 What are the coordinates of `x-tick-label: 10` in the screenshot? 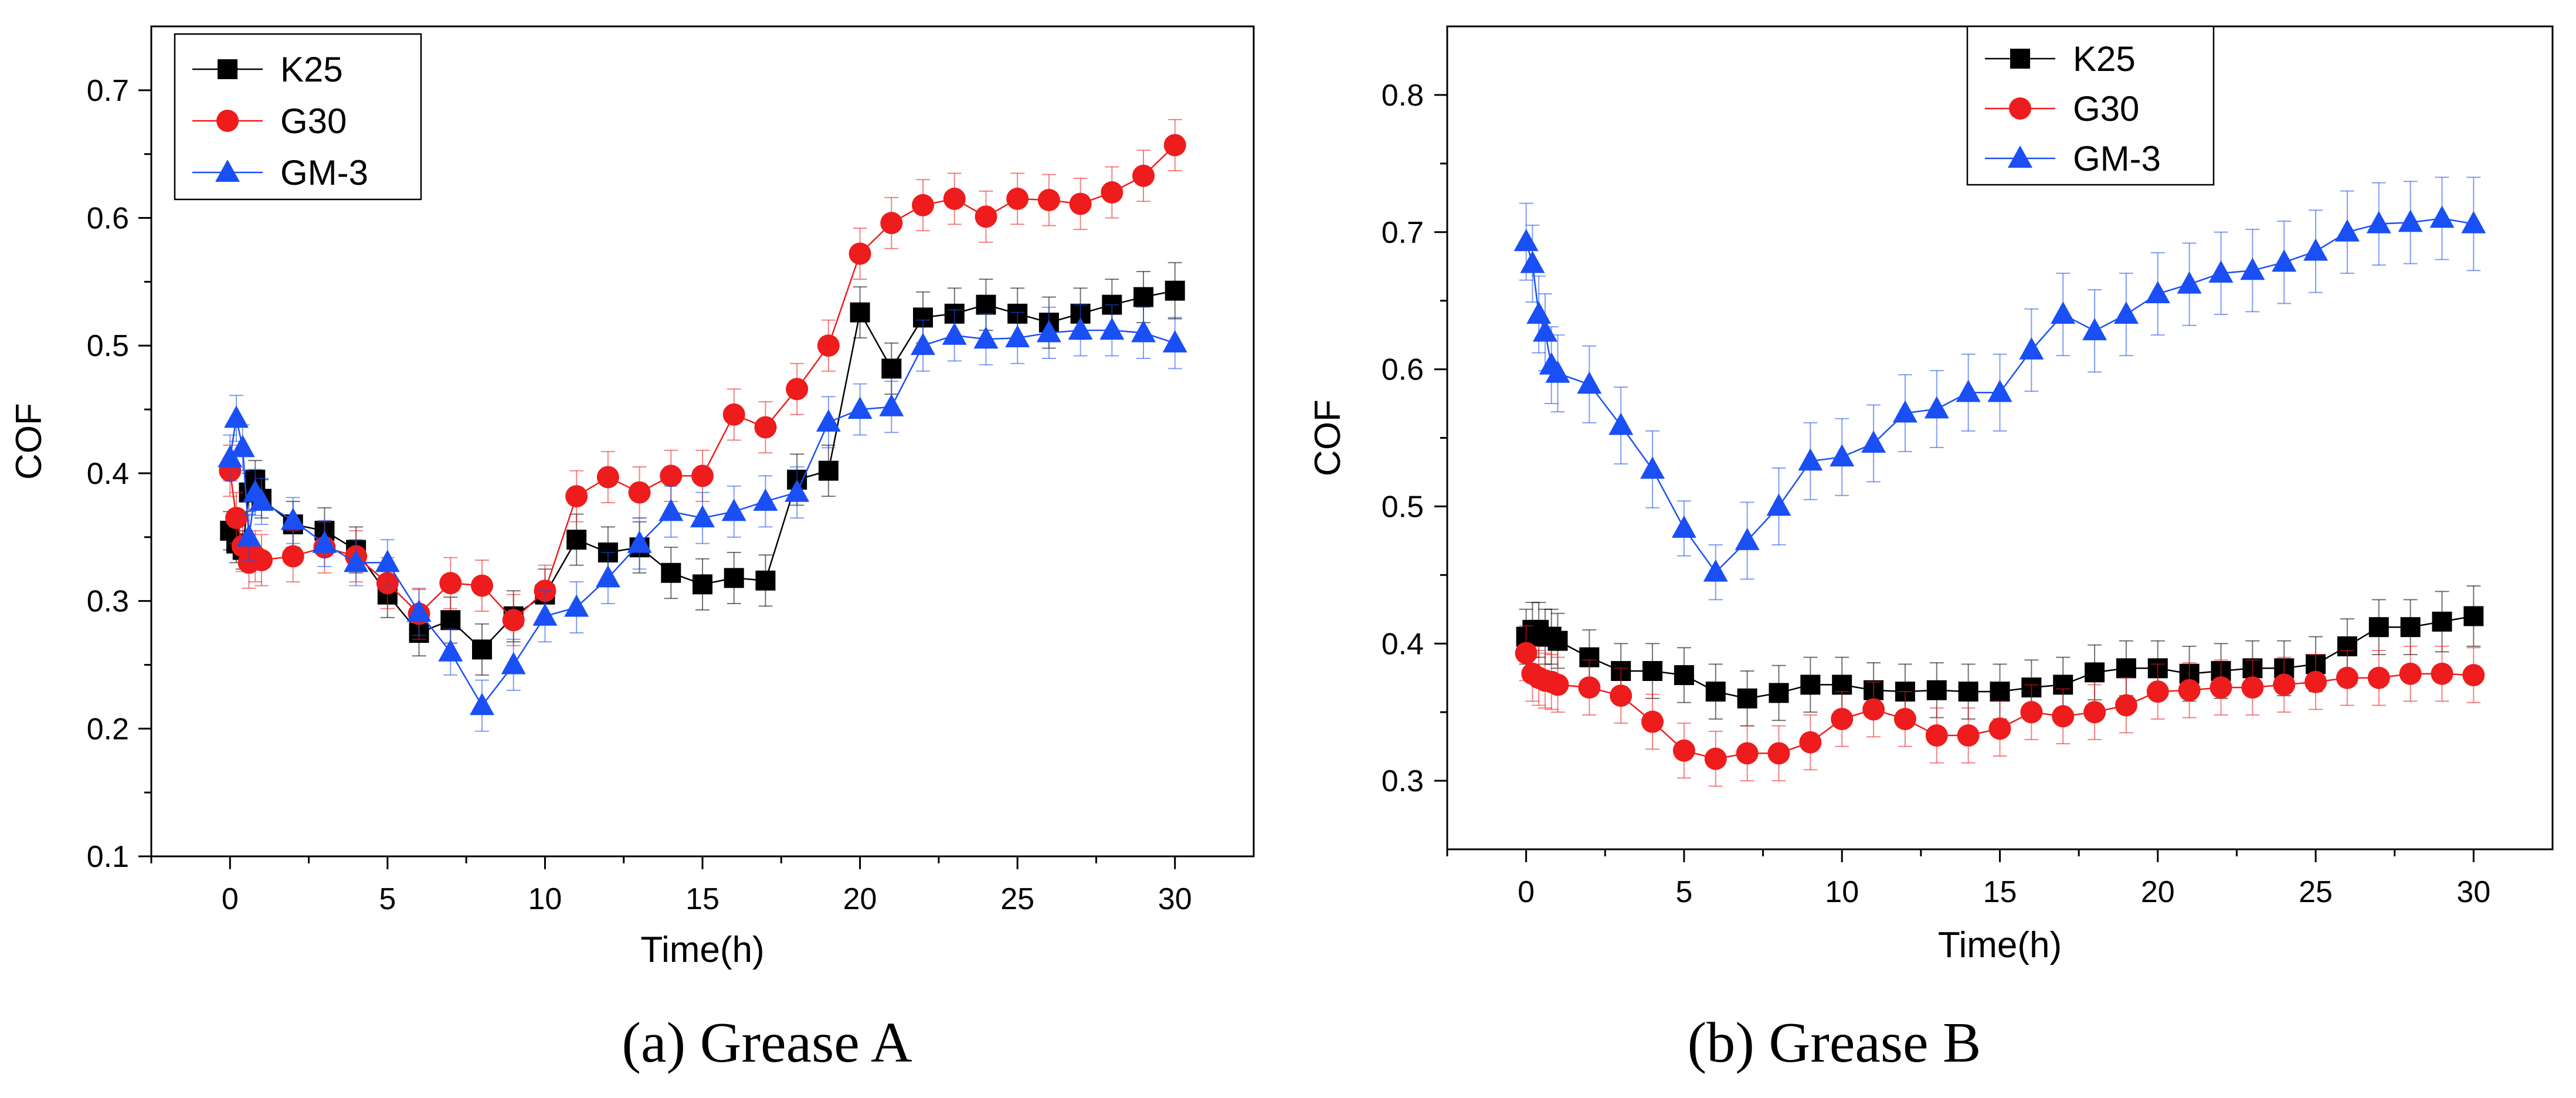 It's located at (545, 899).